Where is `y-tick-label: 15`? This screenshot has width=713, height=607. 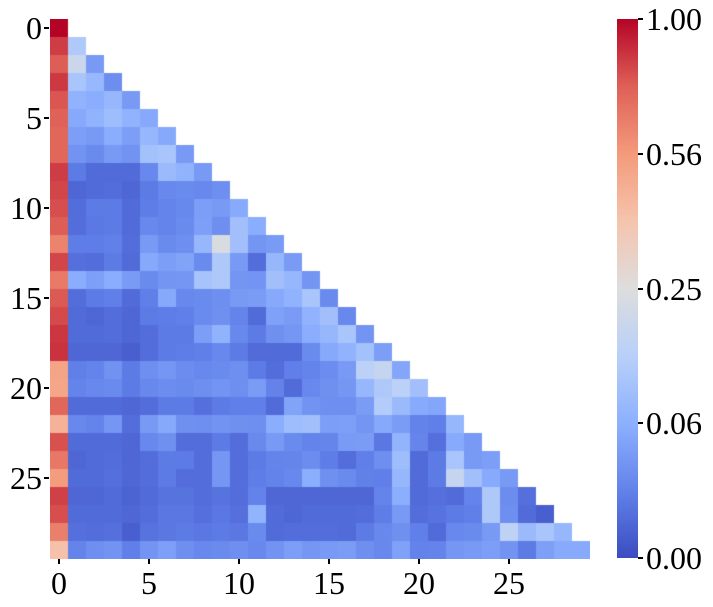
y-tick-label: 15 is located at coordinates (26, 298).